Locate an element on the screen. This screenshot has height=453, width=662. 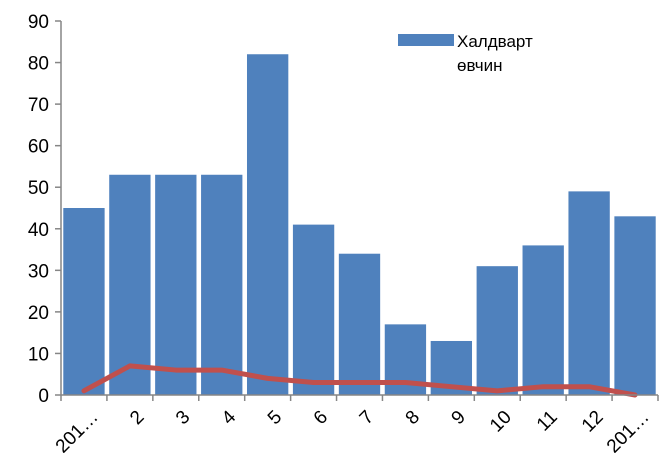
legend-swatch is located at coordinates (426, 40).